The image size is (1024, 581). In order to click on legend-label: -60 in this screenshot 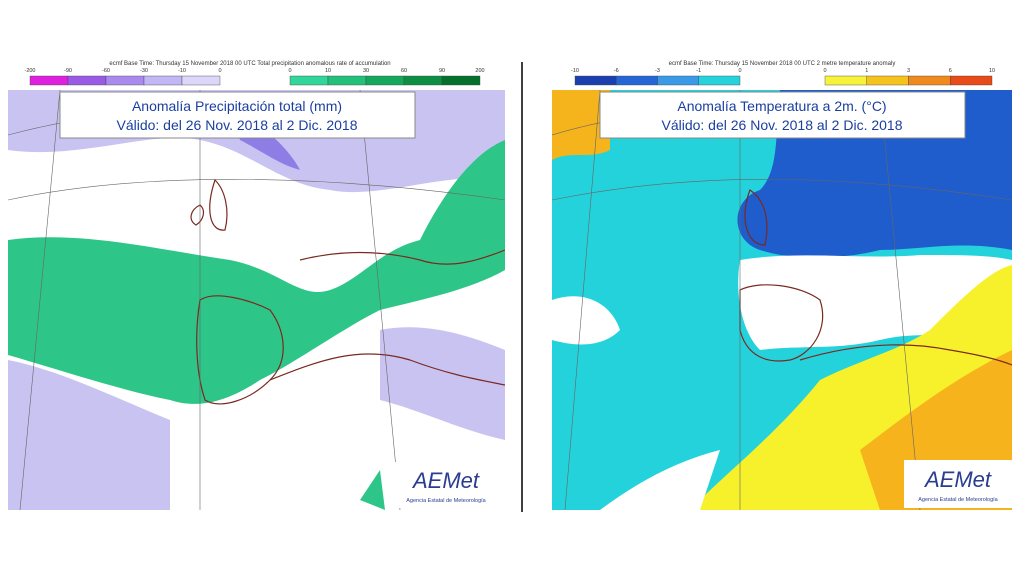, I will do `click(106, 71)`.